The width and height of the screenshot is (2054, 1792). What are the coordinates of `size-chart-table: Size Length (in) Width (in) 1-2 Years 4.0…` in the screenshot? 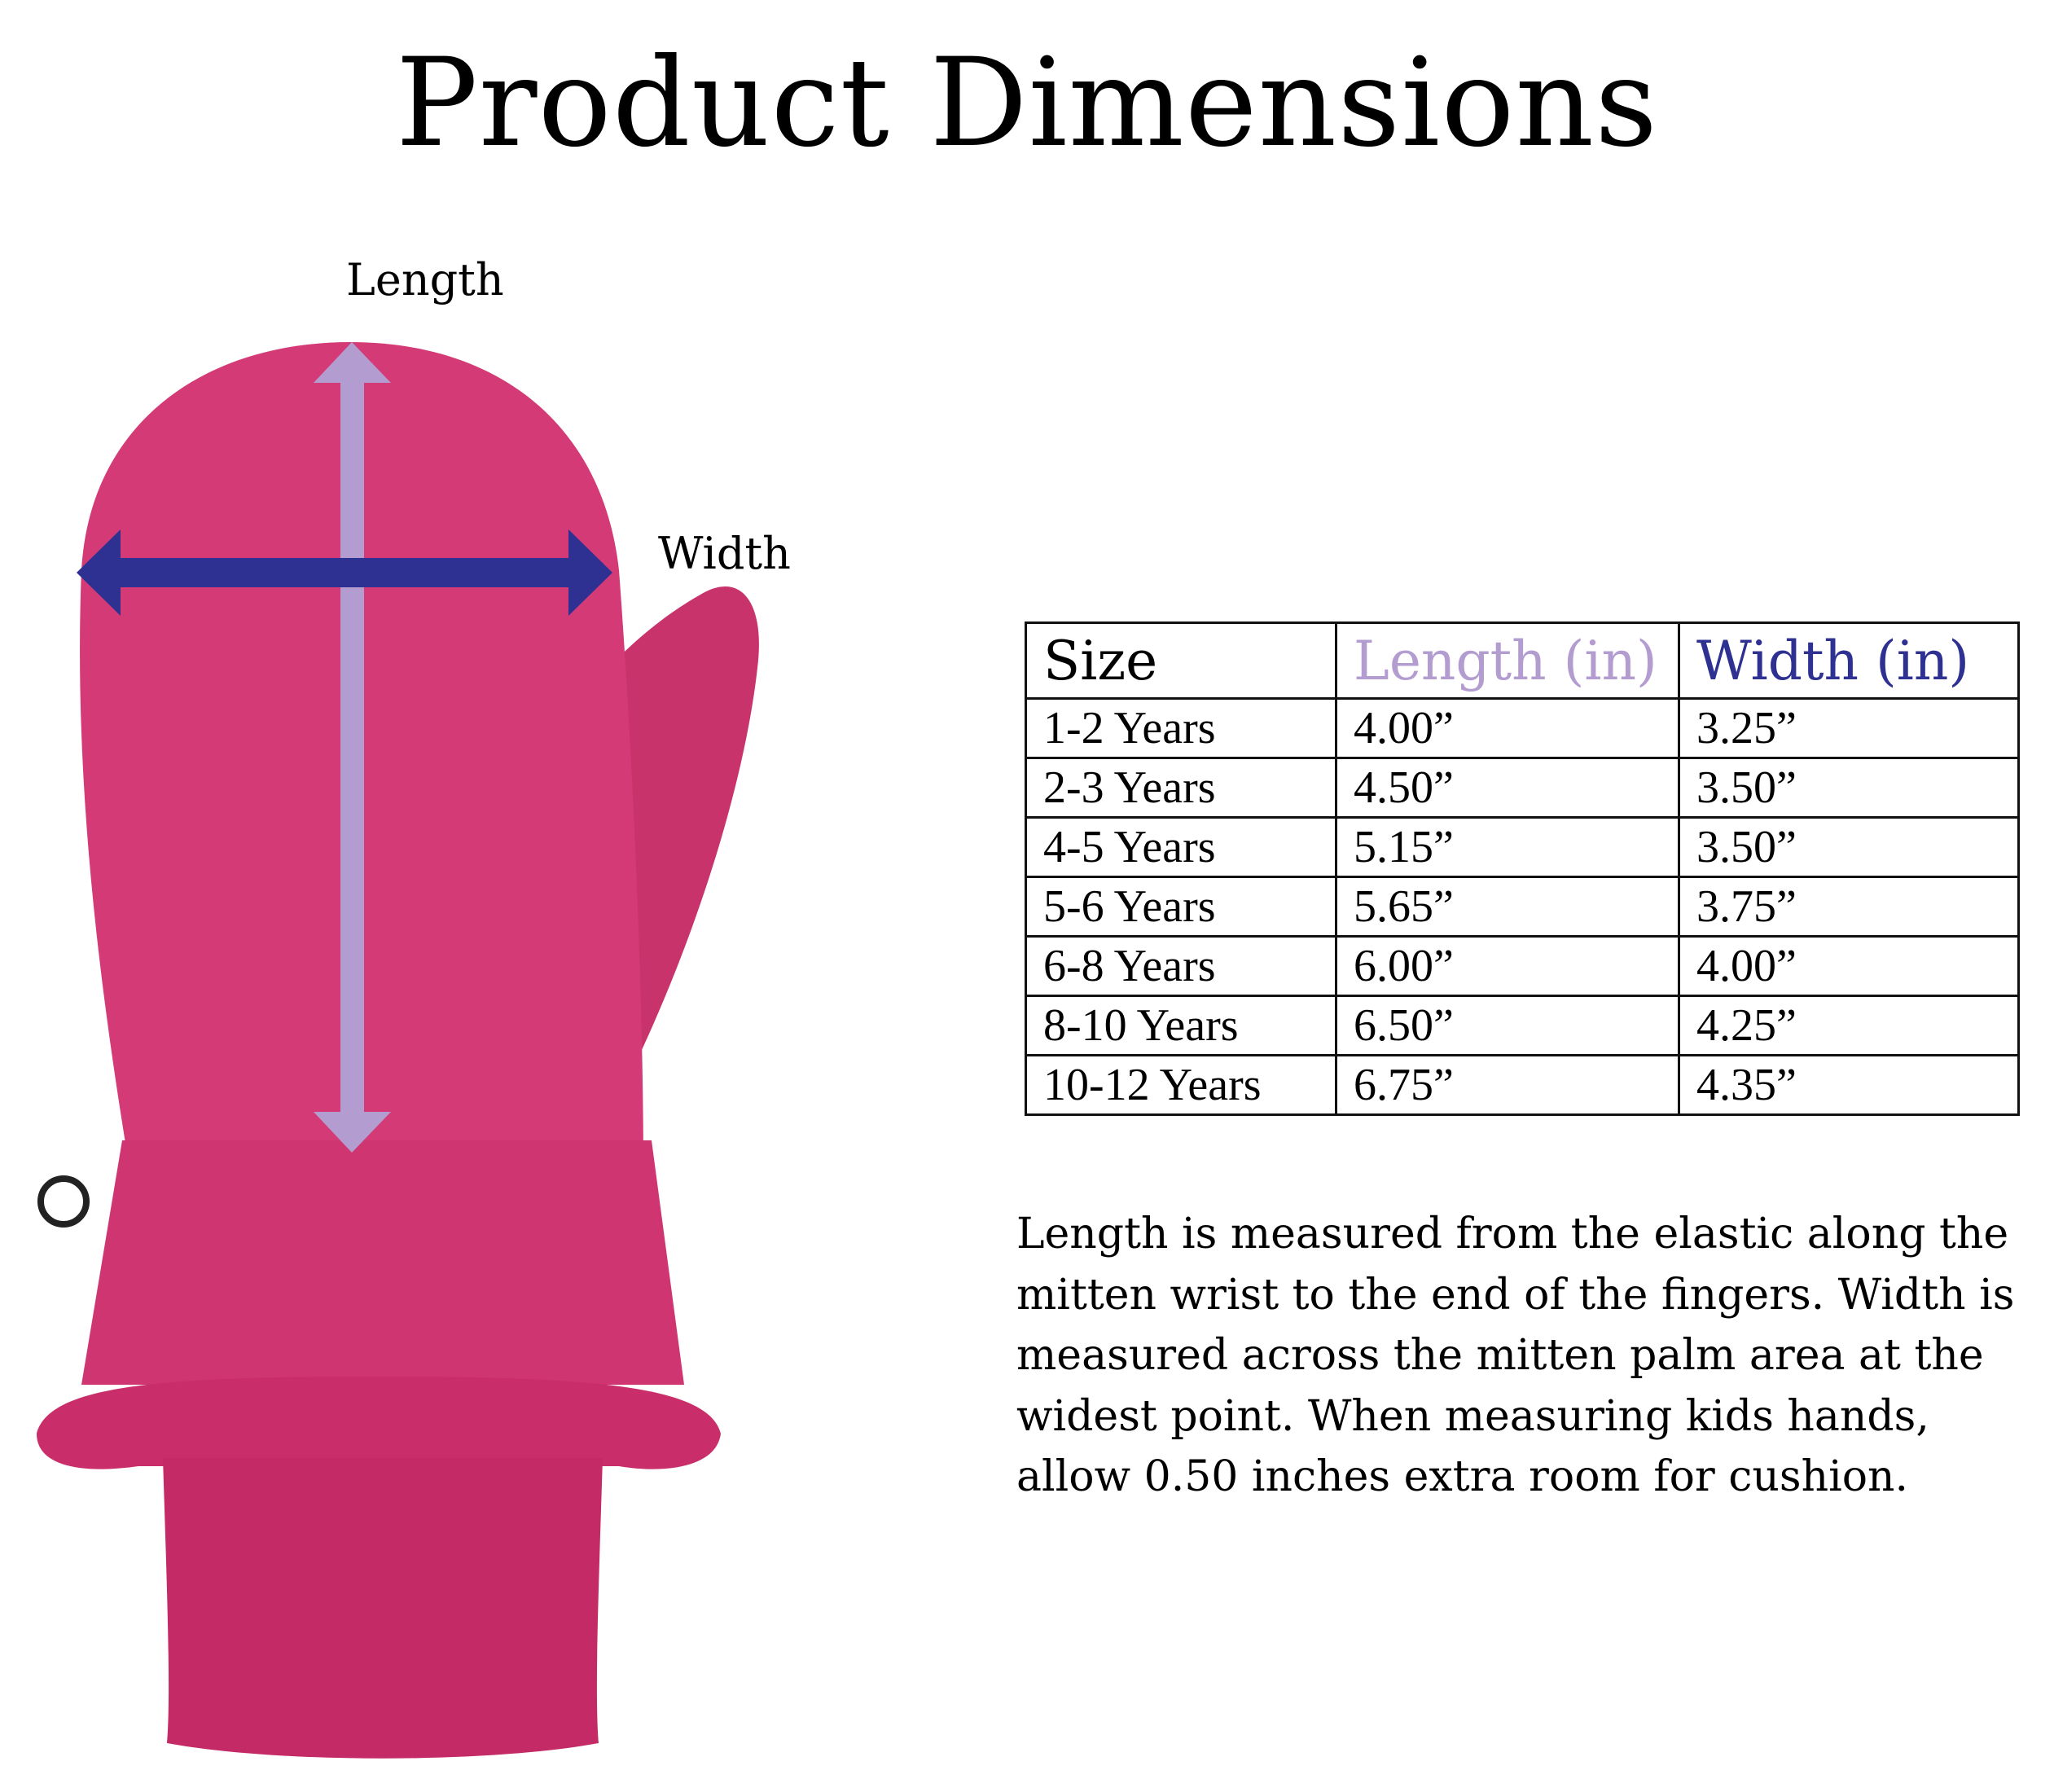 It's located at (1523, 868).